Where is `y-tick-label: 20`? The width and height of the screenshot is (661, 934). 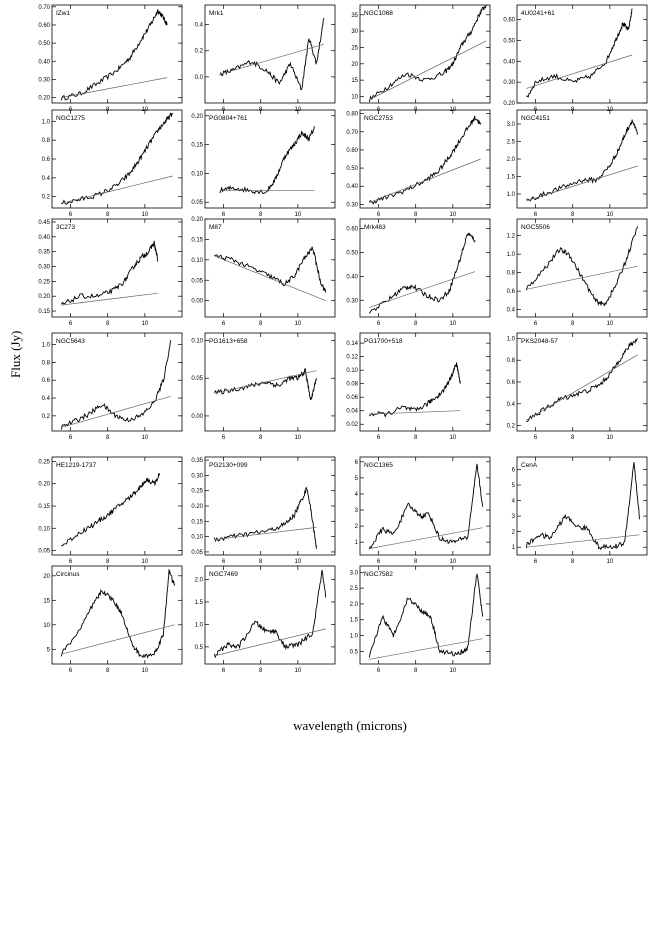 y-tick-label: 20 is located at coordinates (354, 65).